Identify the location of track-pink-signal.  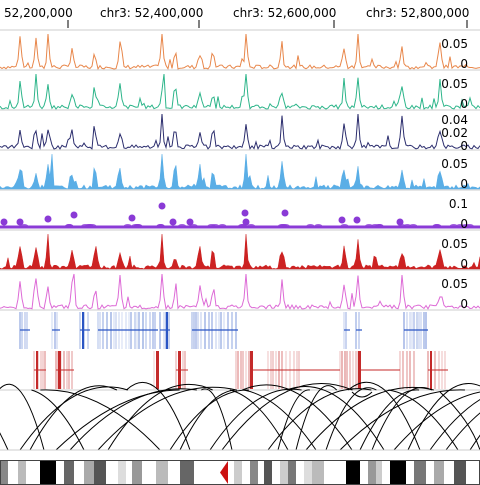
(240, 292).